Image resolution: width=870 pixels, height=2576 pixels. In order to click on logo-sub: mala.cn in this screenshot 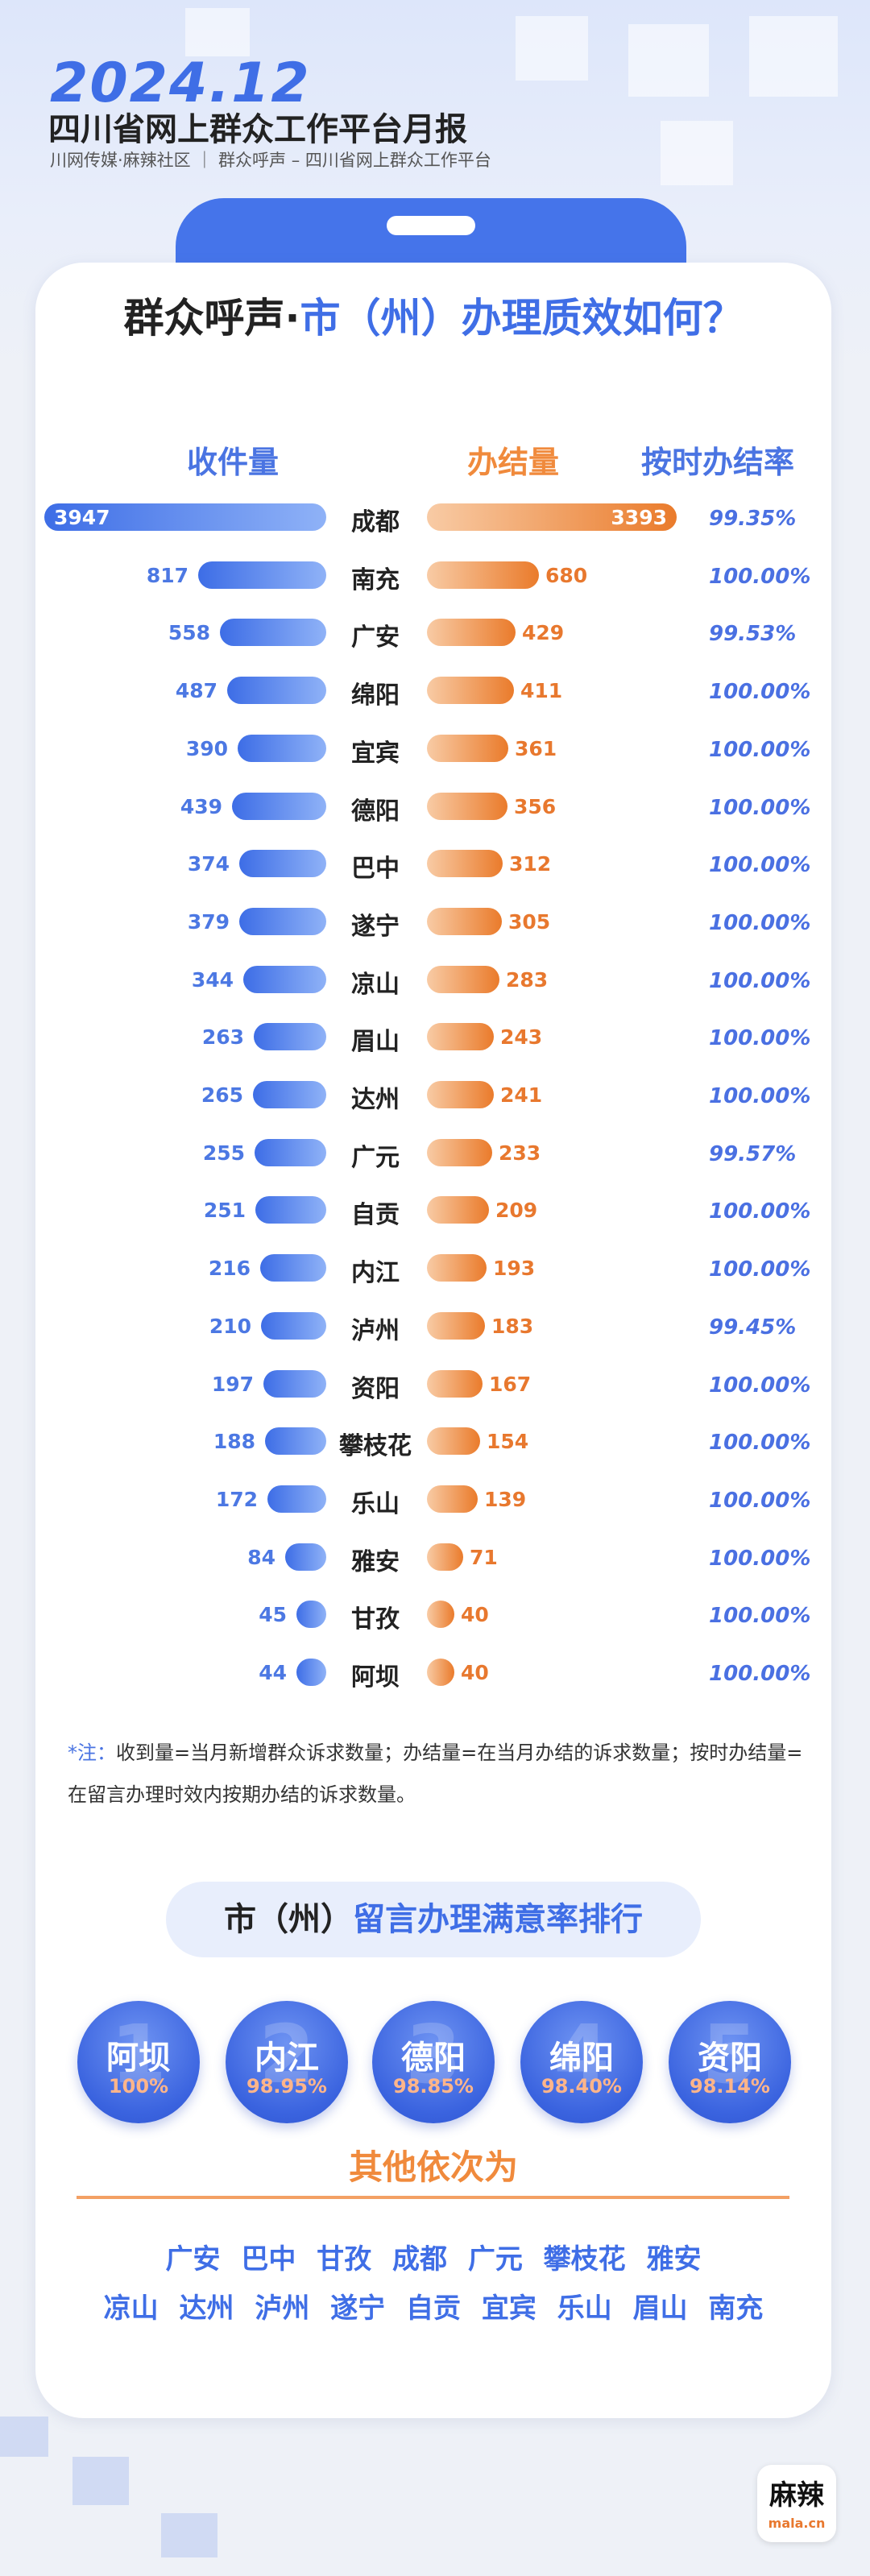, I will do `click(797, 2523)`.